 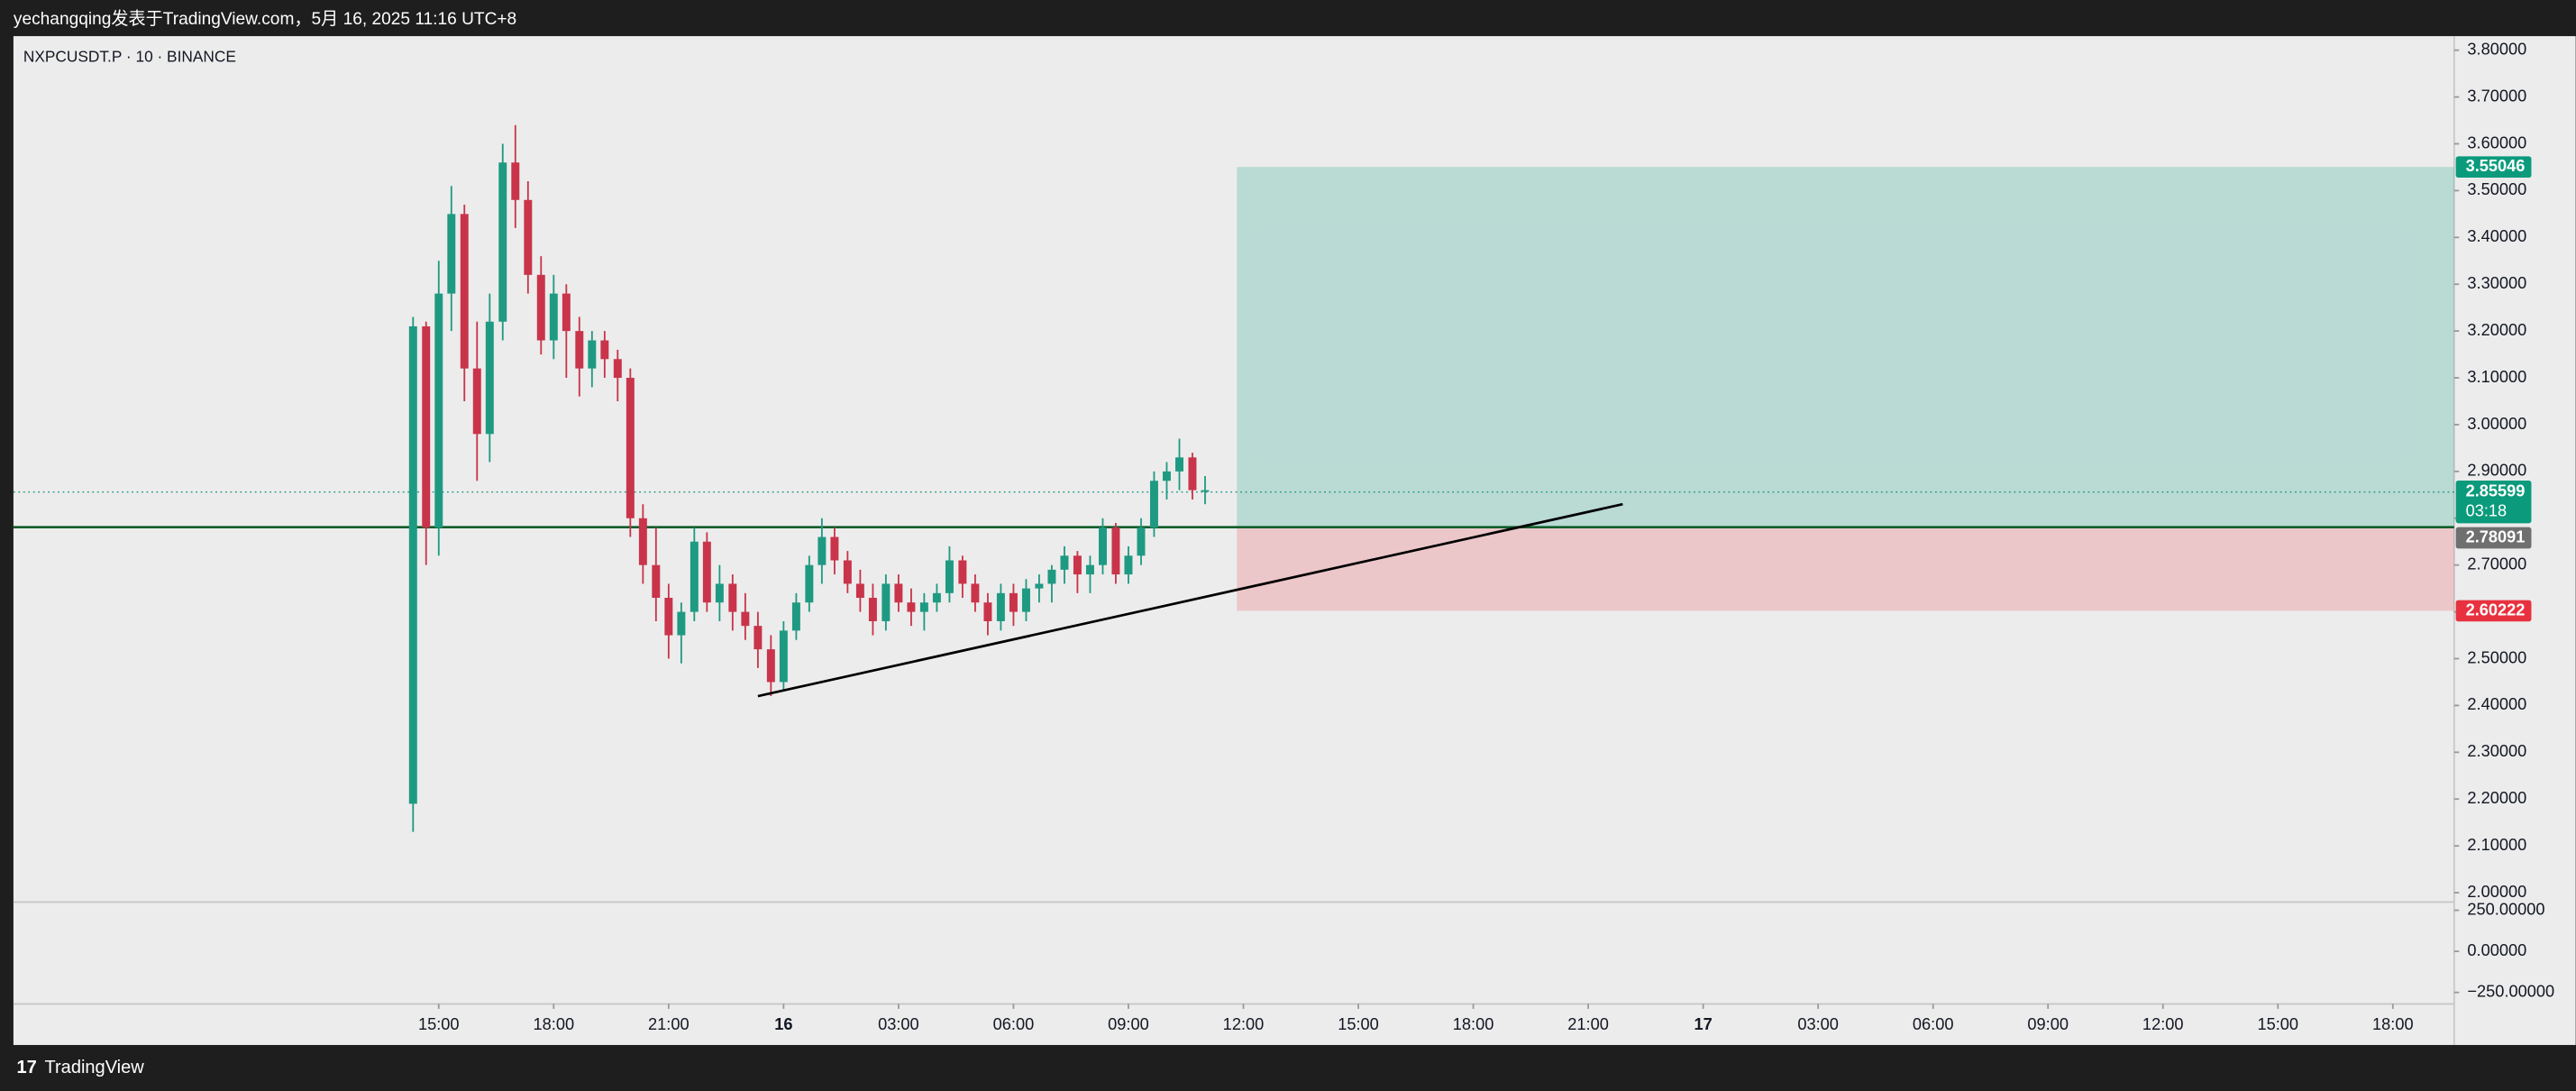 What do you see at coordinates (2496, 845) in the screenshot?
I see `y-tick-label: 2.10000` at bounding box center [2496, 845].